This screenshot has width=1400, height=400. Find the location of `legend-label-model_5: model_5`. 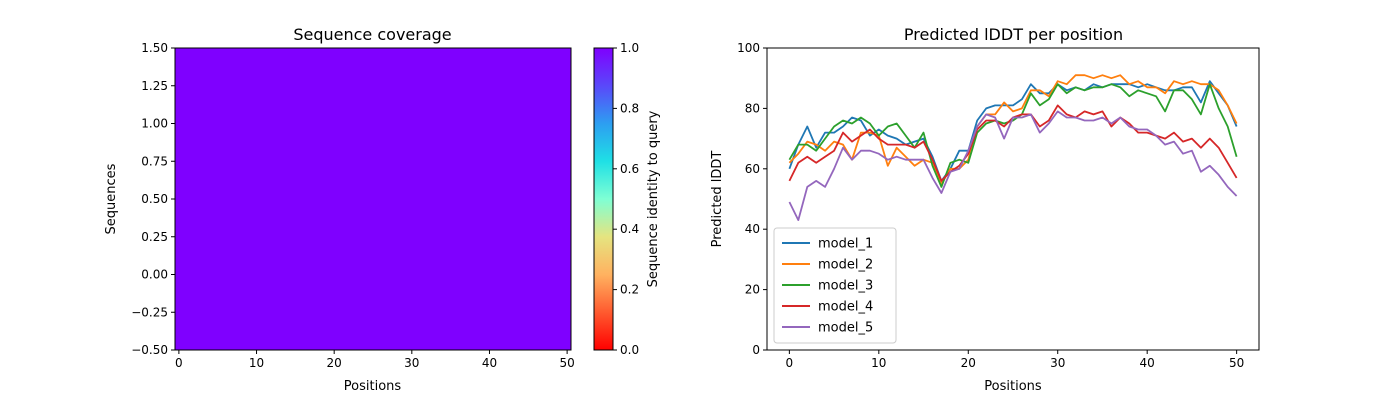

legend-label-model_5: model_5 is located at coordinates (845, 328).